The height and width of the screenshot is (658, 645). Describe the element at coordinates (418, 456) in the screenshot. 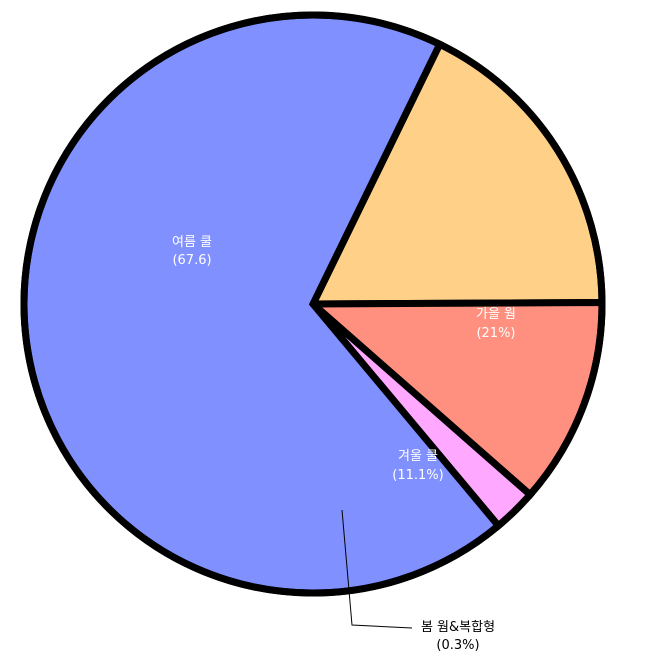

I see `slice-label-winter-cool: 겨울 쿨` at that location.